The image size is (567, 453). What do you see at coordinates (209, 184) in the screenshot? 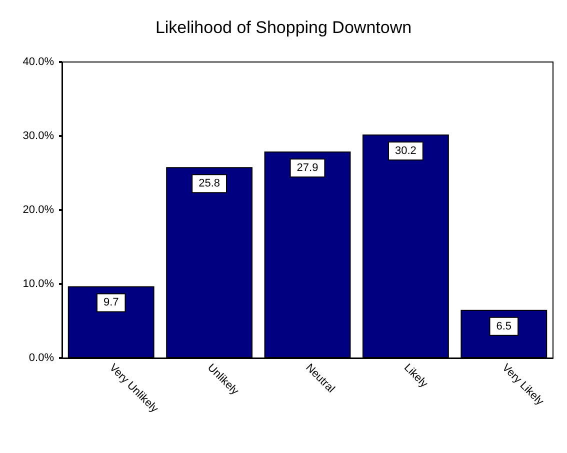
I see `data-label: 25.8` at bounding box center [209, 184].